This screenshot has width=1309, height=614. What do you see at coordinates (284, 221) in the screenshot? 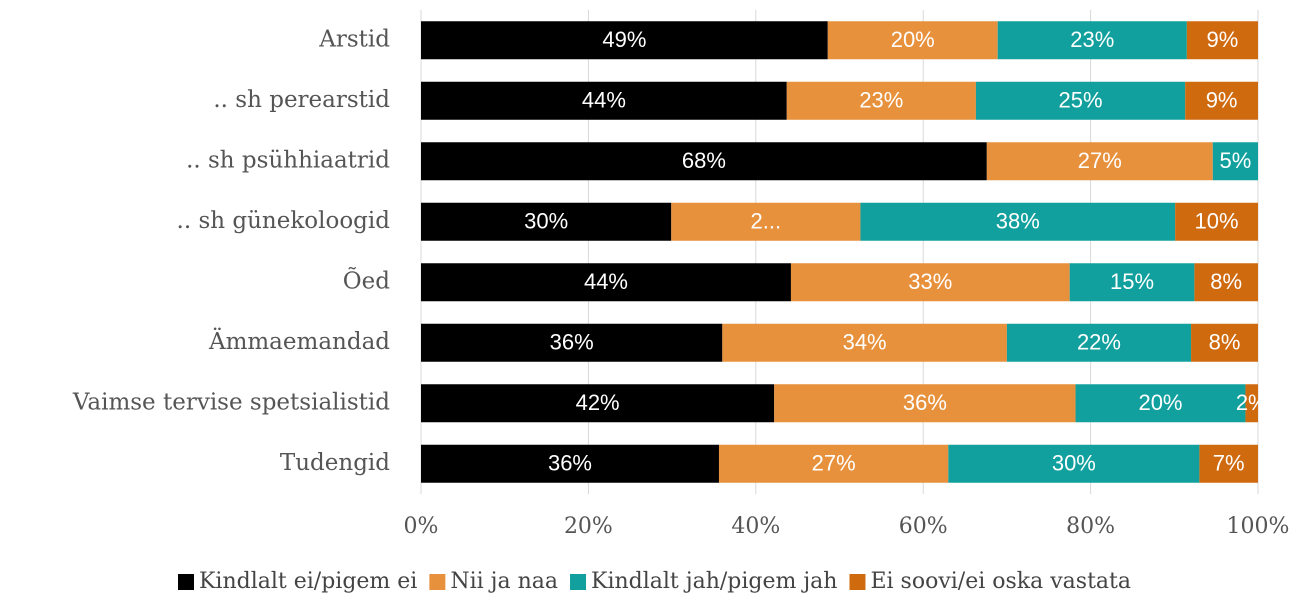
I see `category-label: .. sh günekoloogid` at bounding box center [284, 221].